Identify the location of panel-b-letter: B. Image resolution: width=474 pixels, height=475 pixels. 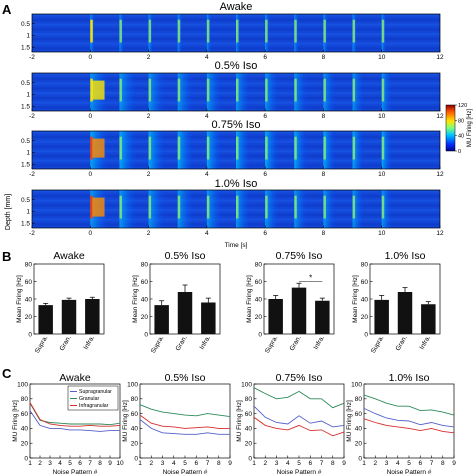
(6, 256).